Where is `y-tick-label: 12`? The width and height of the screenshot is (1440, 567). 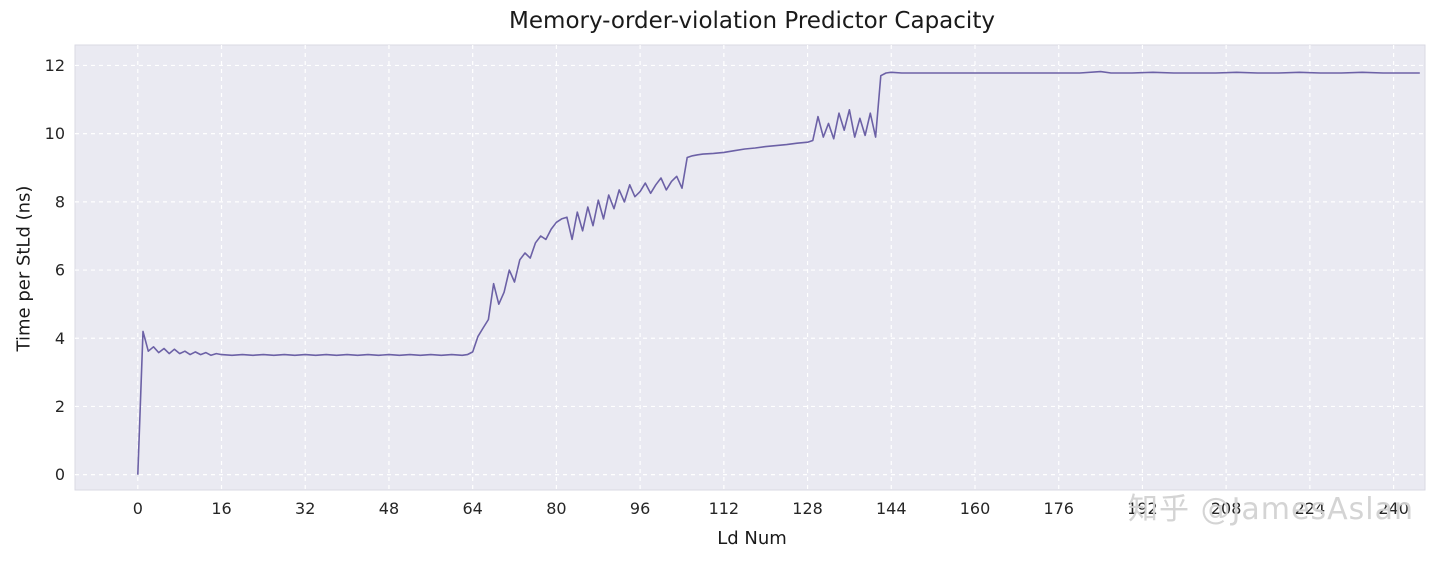
y-tick-label: 12 is located at coordinates (55, 65).